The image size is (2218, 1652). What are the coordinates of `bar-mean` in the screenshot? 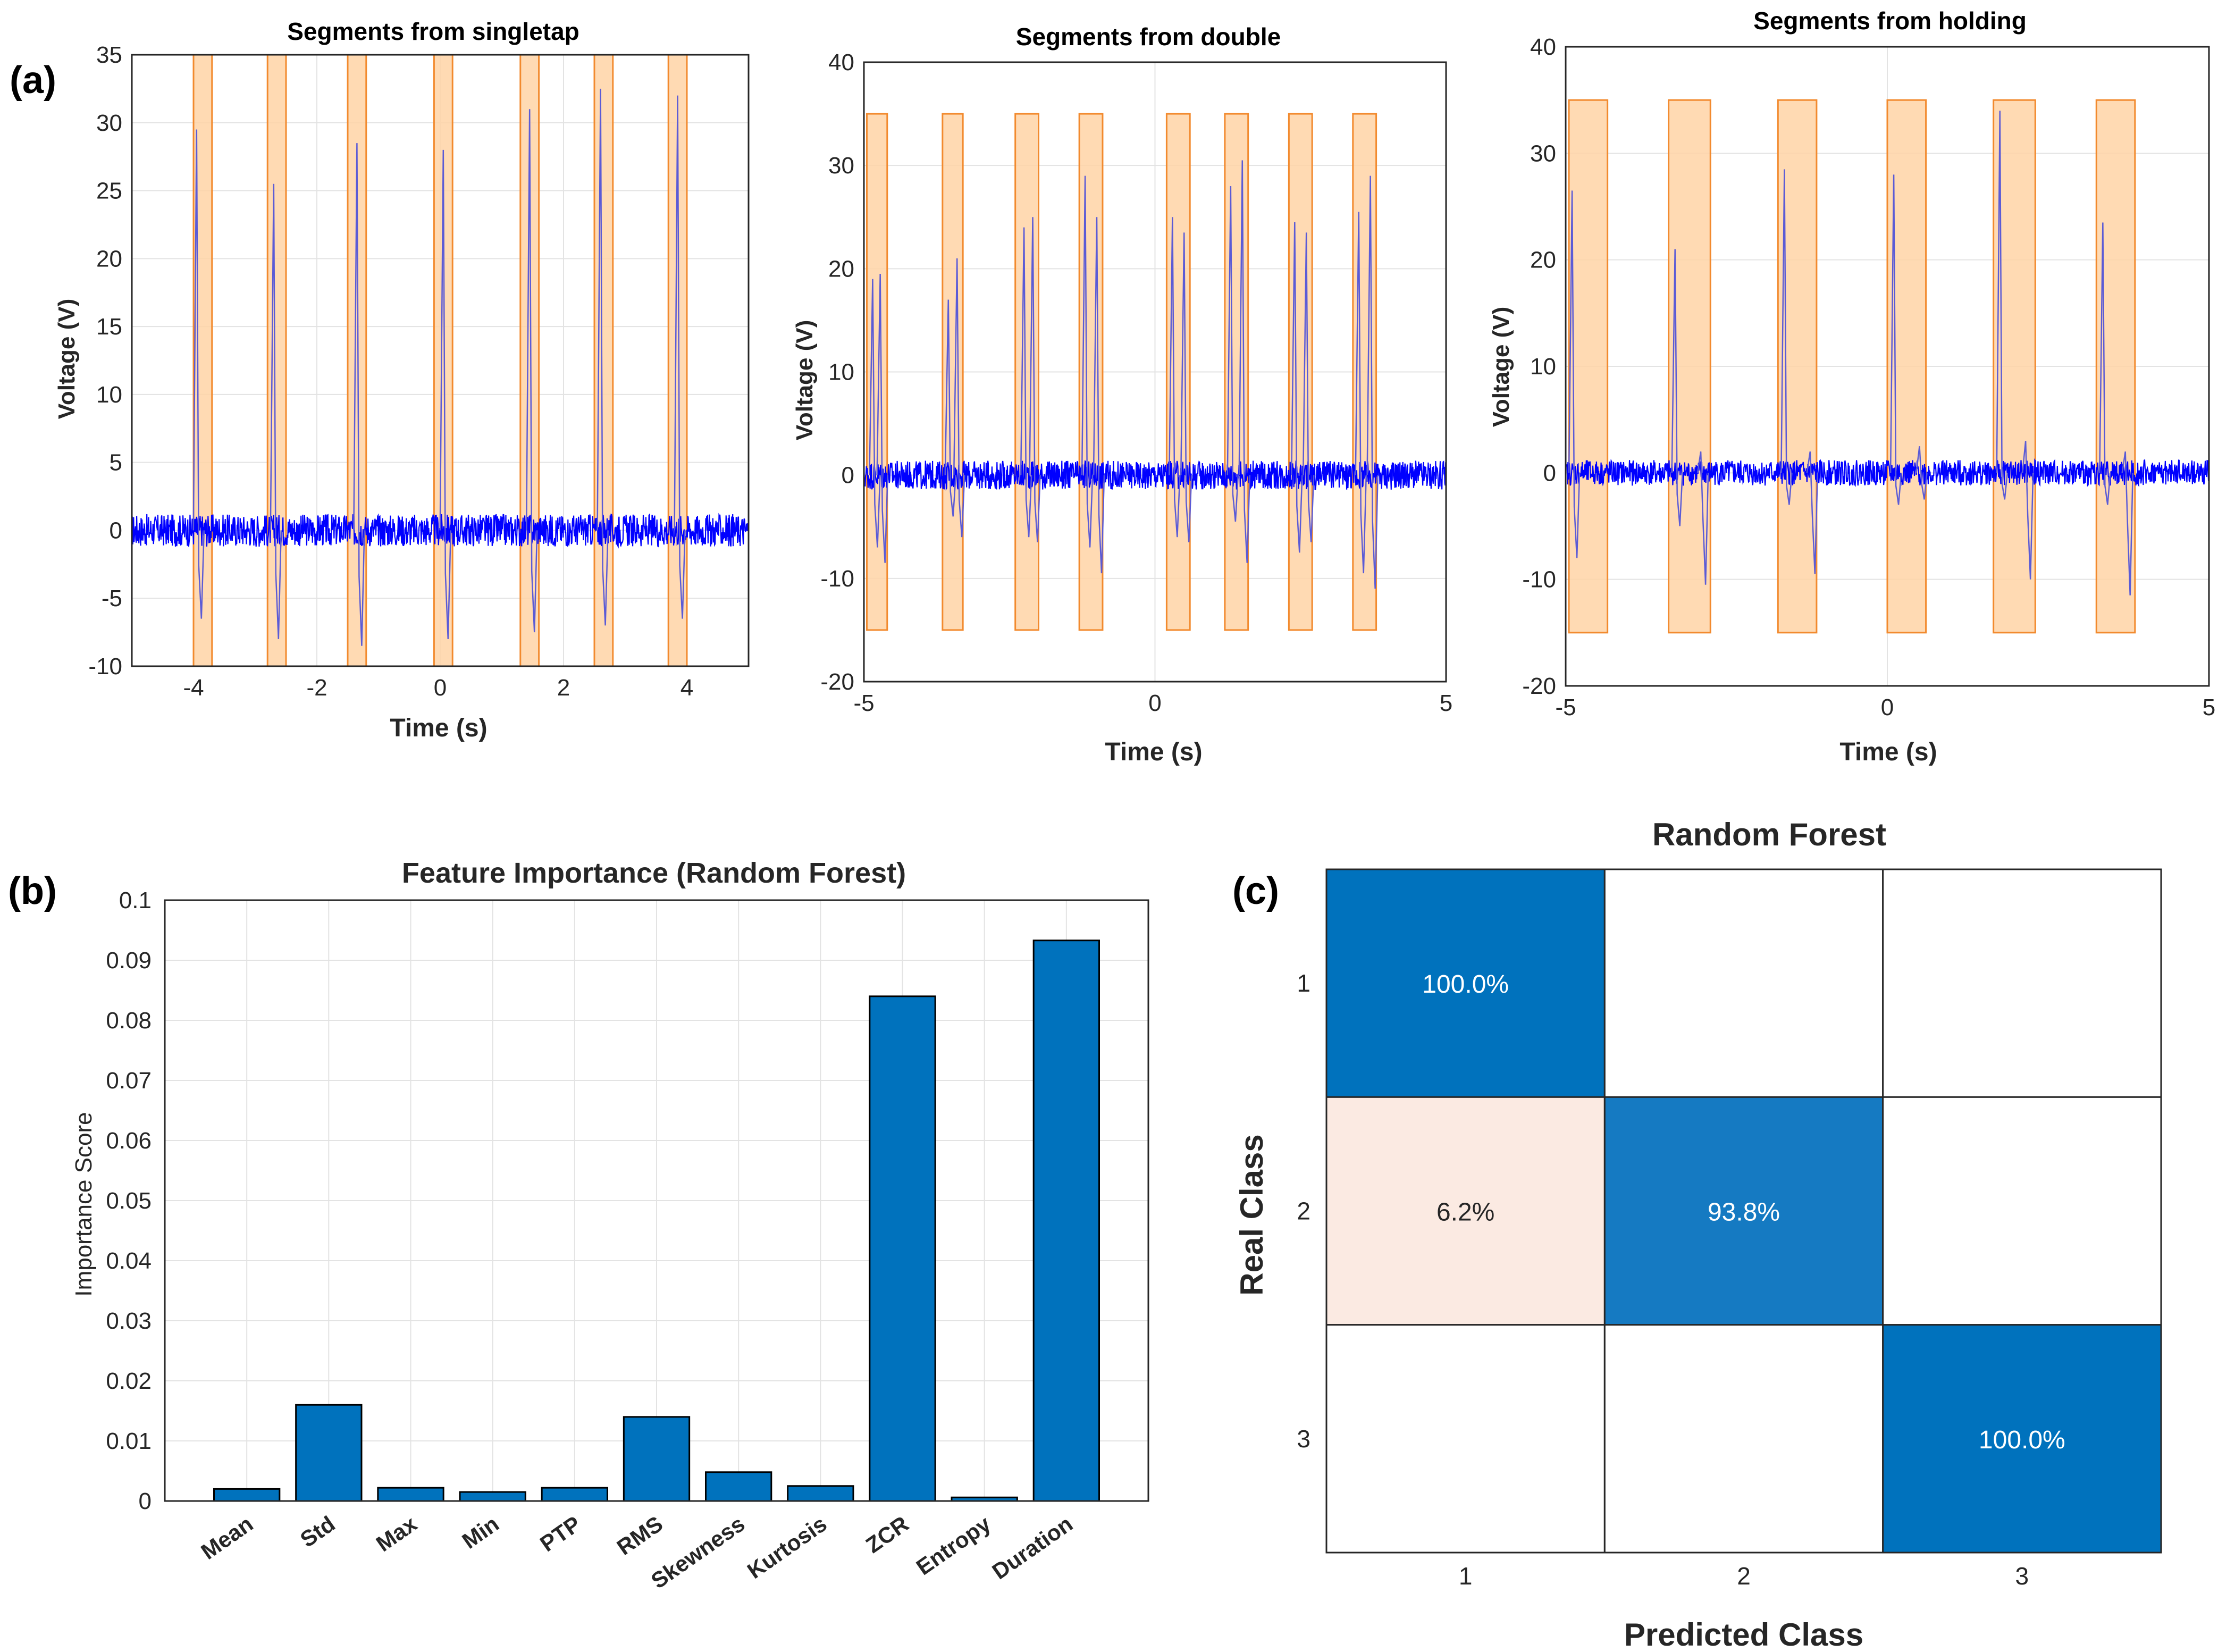 It's located at (247, 1495).